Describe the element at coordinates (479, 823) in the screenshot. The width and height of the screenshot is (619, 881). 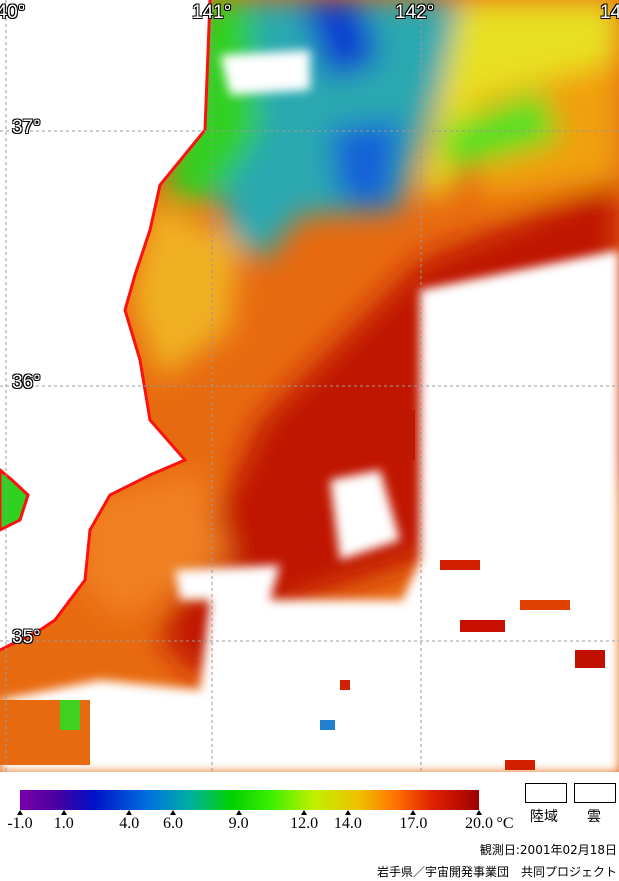
I see `colorbar-tick-label: 20.0` at that location.